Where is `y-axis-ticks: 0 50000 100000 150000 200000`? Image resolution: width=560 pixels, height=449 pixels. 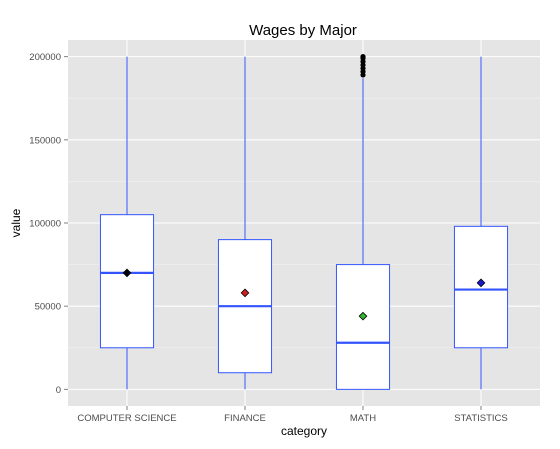
y-axis-ticks: 0 50000 100000 150000 200000 is located at coordinates (48, 224).